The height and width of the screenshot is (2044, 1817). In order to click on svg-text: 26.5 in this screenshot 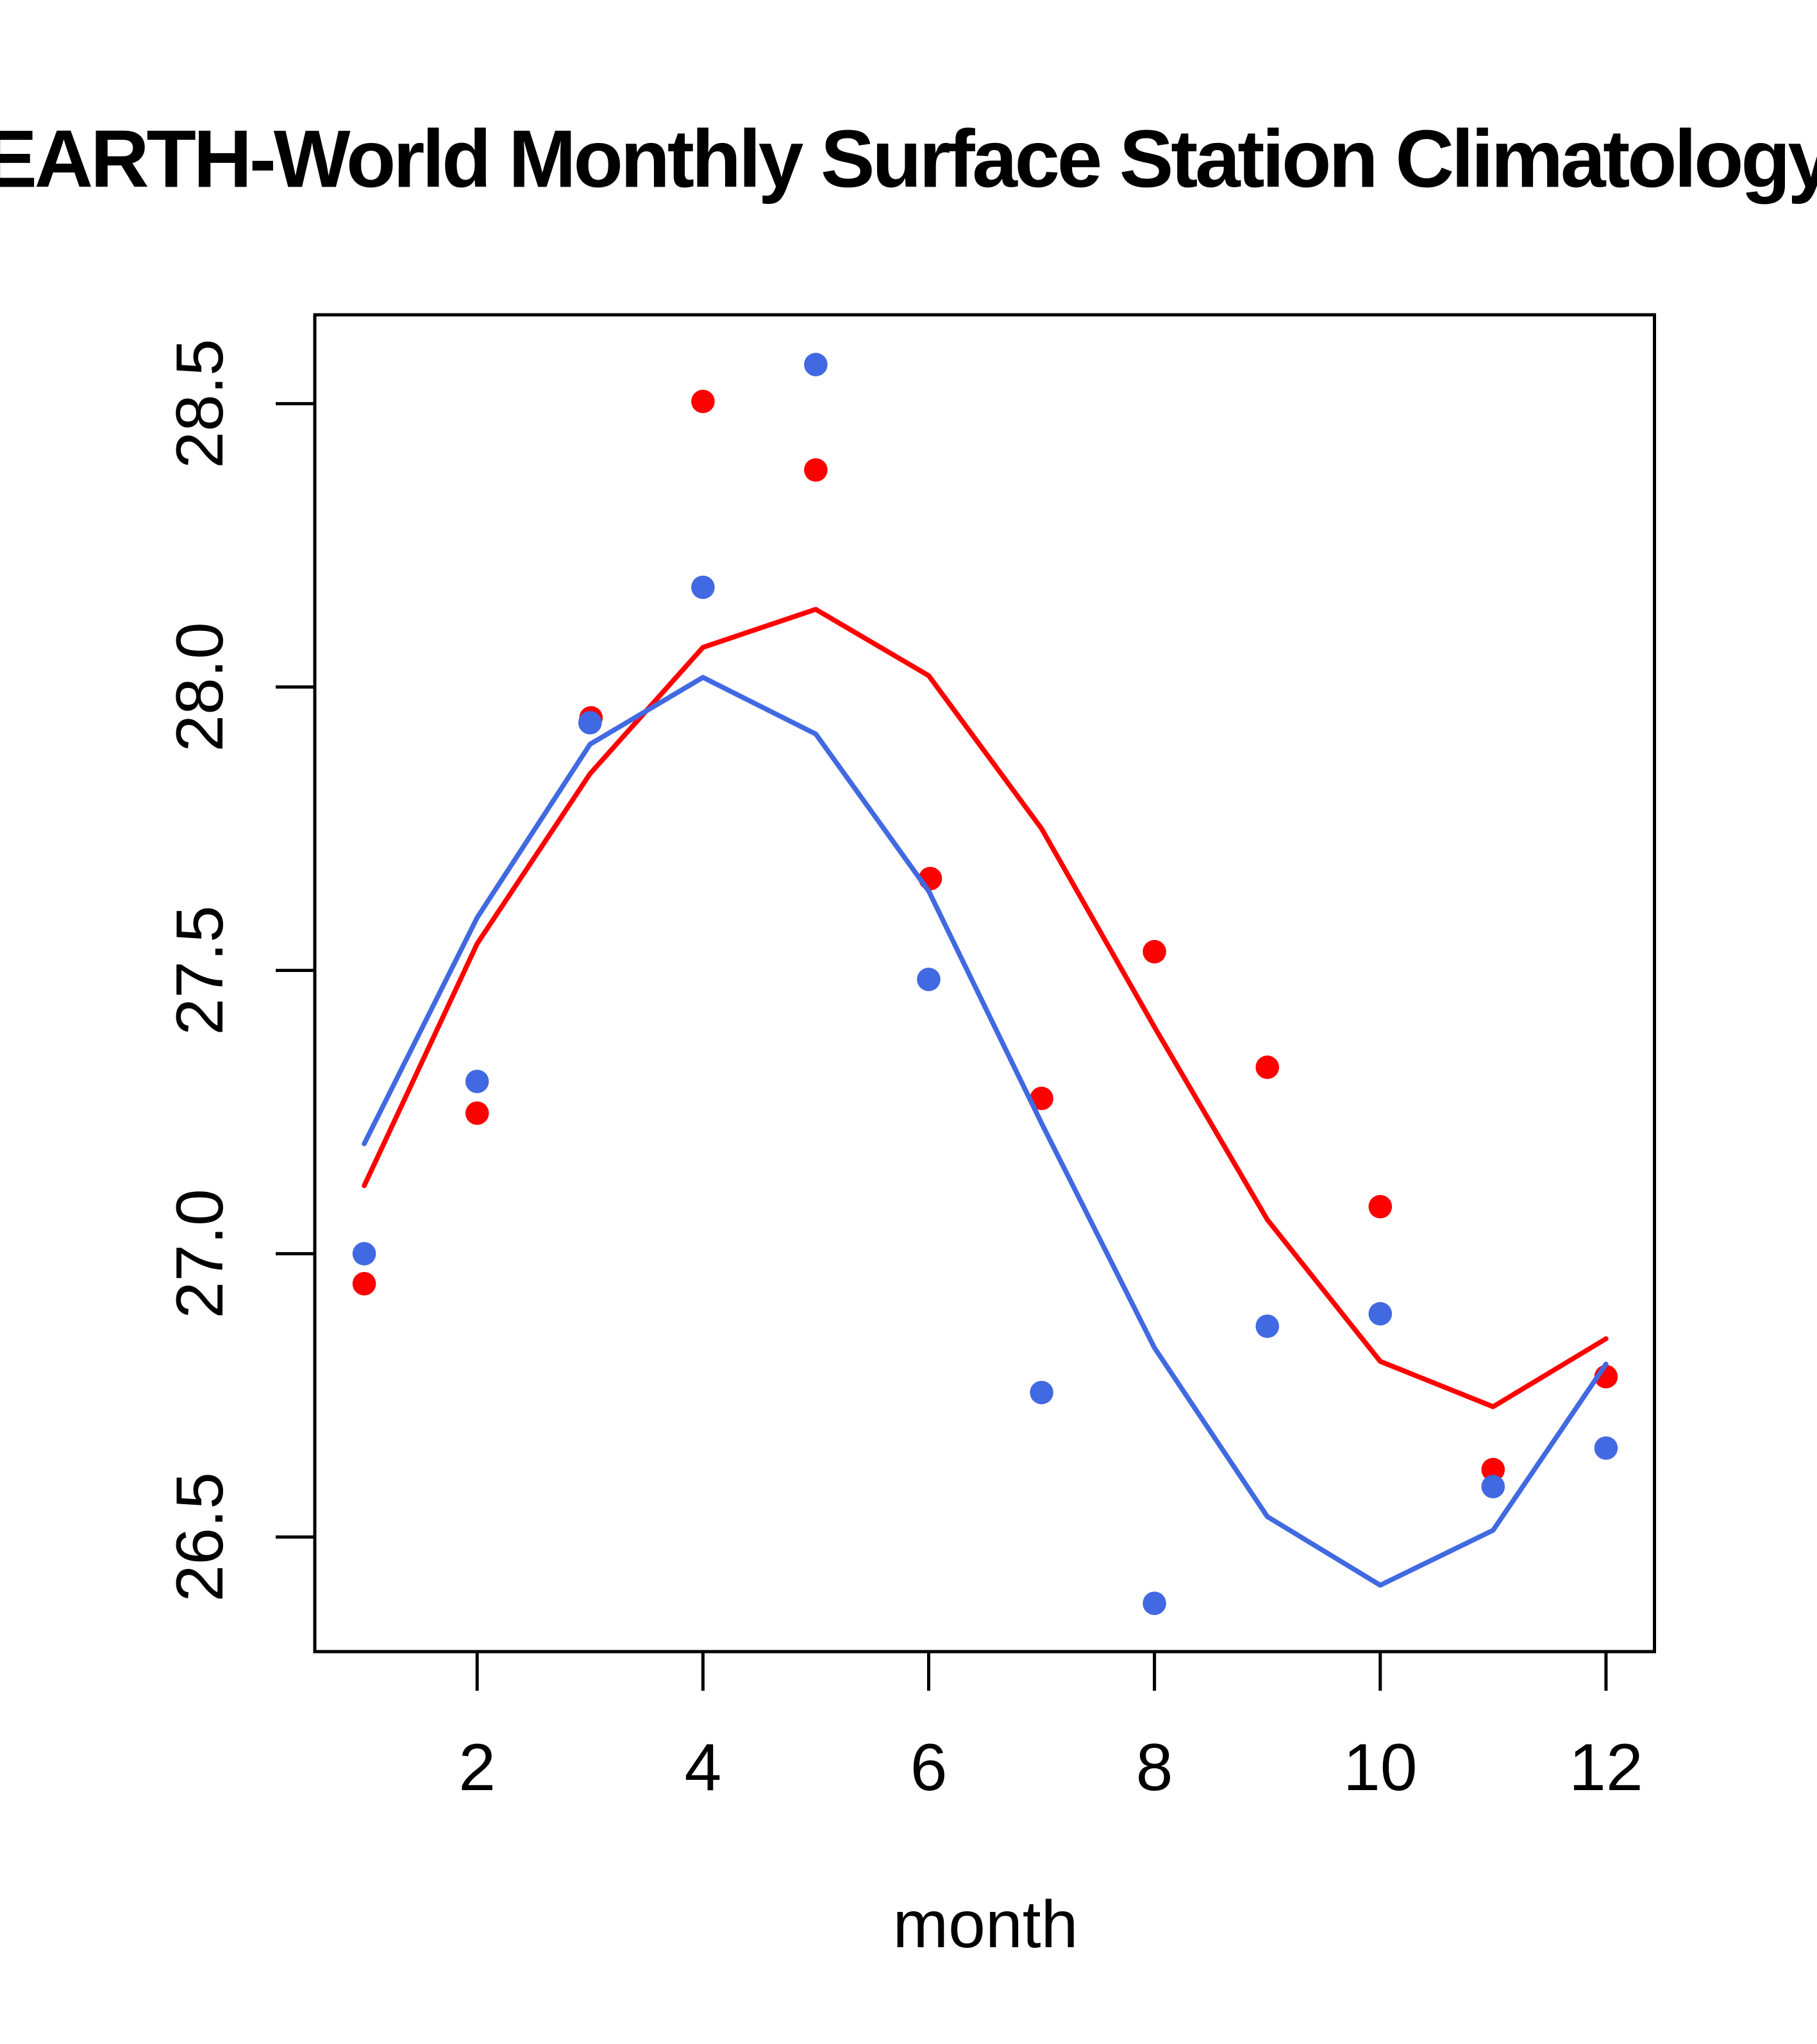, I will do `click(200, 1537)`.